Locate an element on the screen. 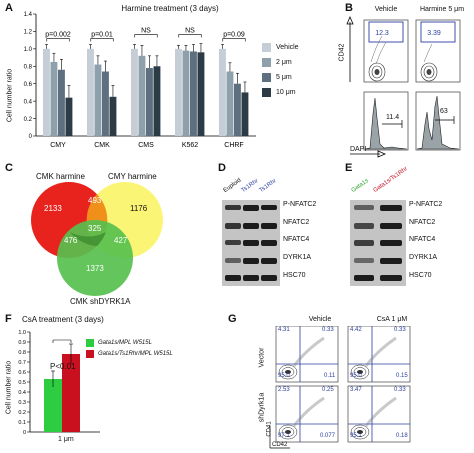 This screenshot has height=453, width=474. panel-g-col-csa: CsA 1 μM is located at coordinates (392, 319).